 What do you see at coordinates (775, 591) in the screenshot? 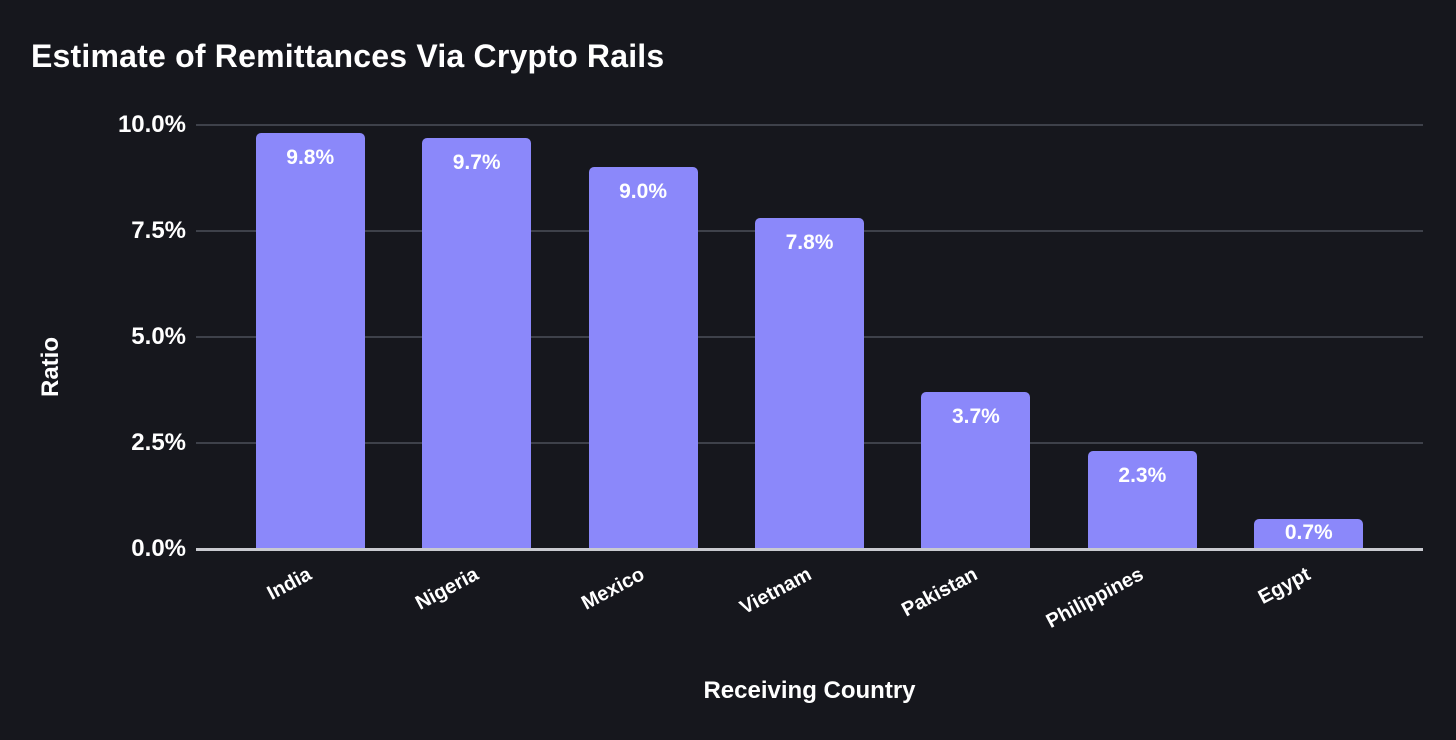
I see `x-tick-label-vietnam: Vietnam` at bounding box center [775, 591].